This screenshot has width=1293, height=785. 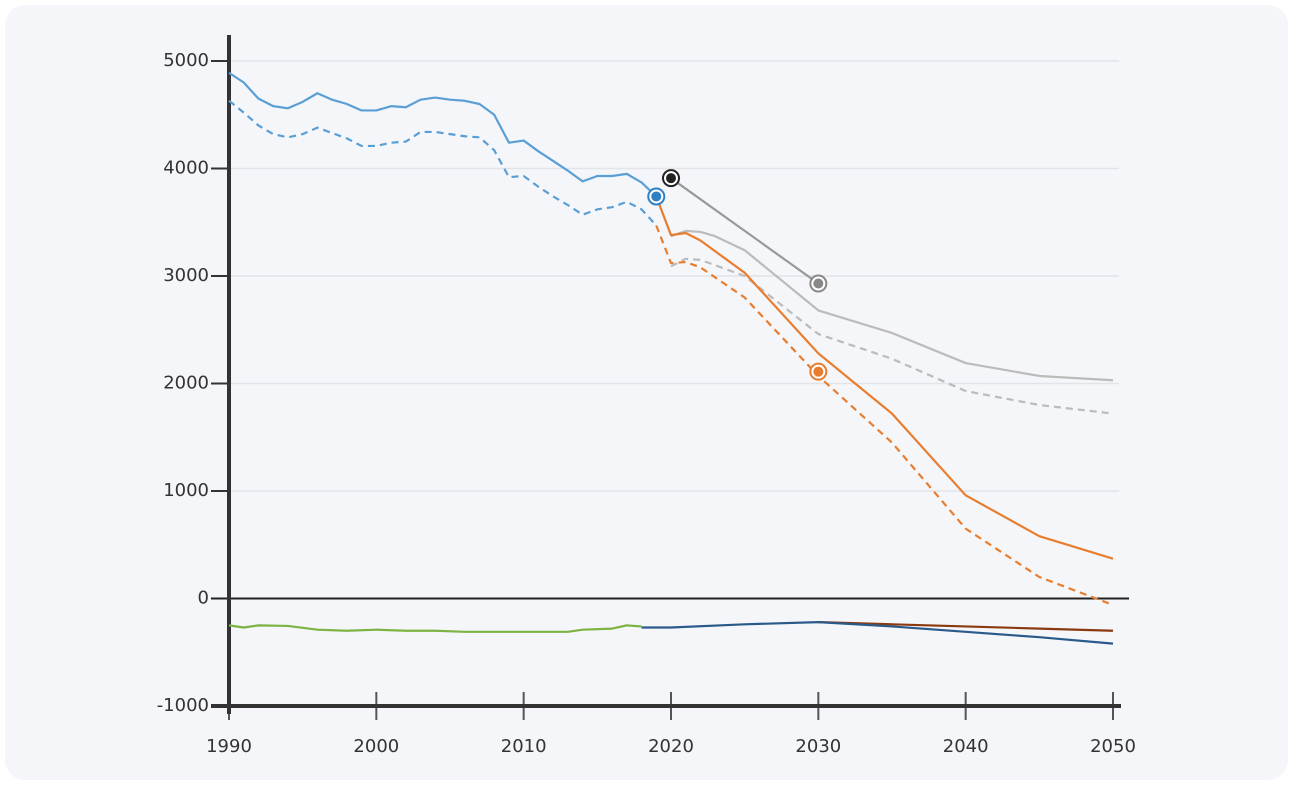 I want to click on y-tick-label: 0, so click(x=203, y=598).